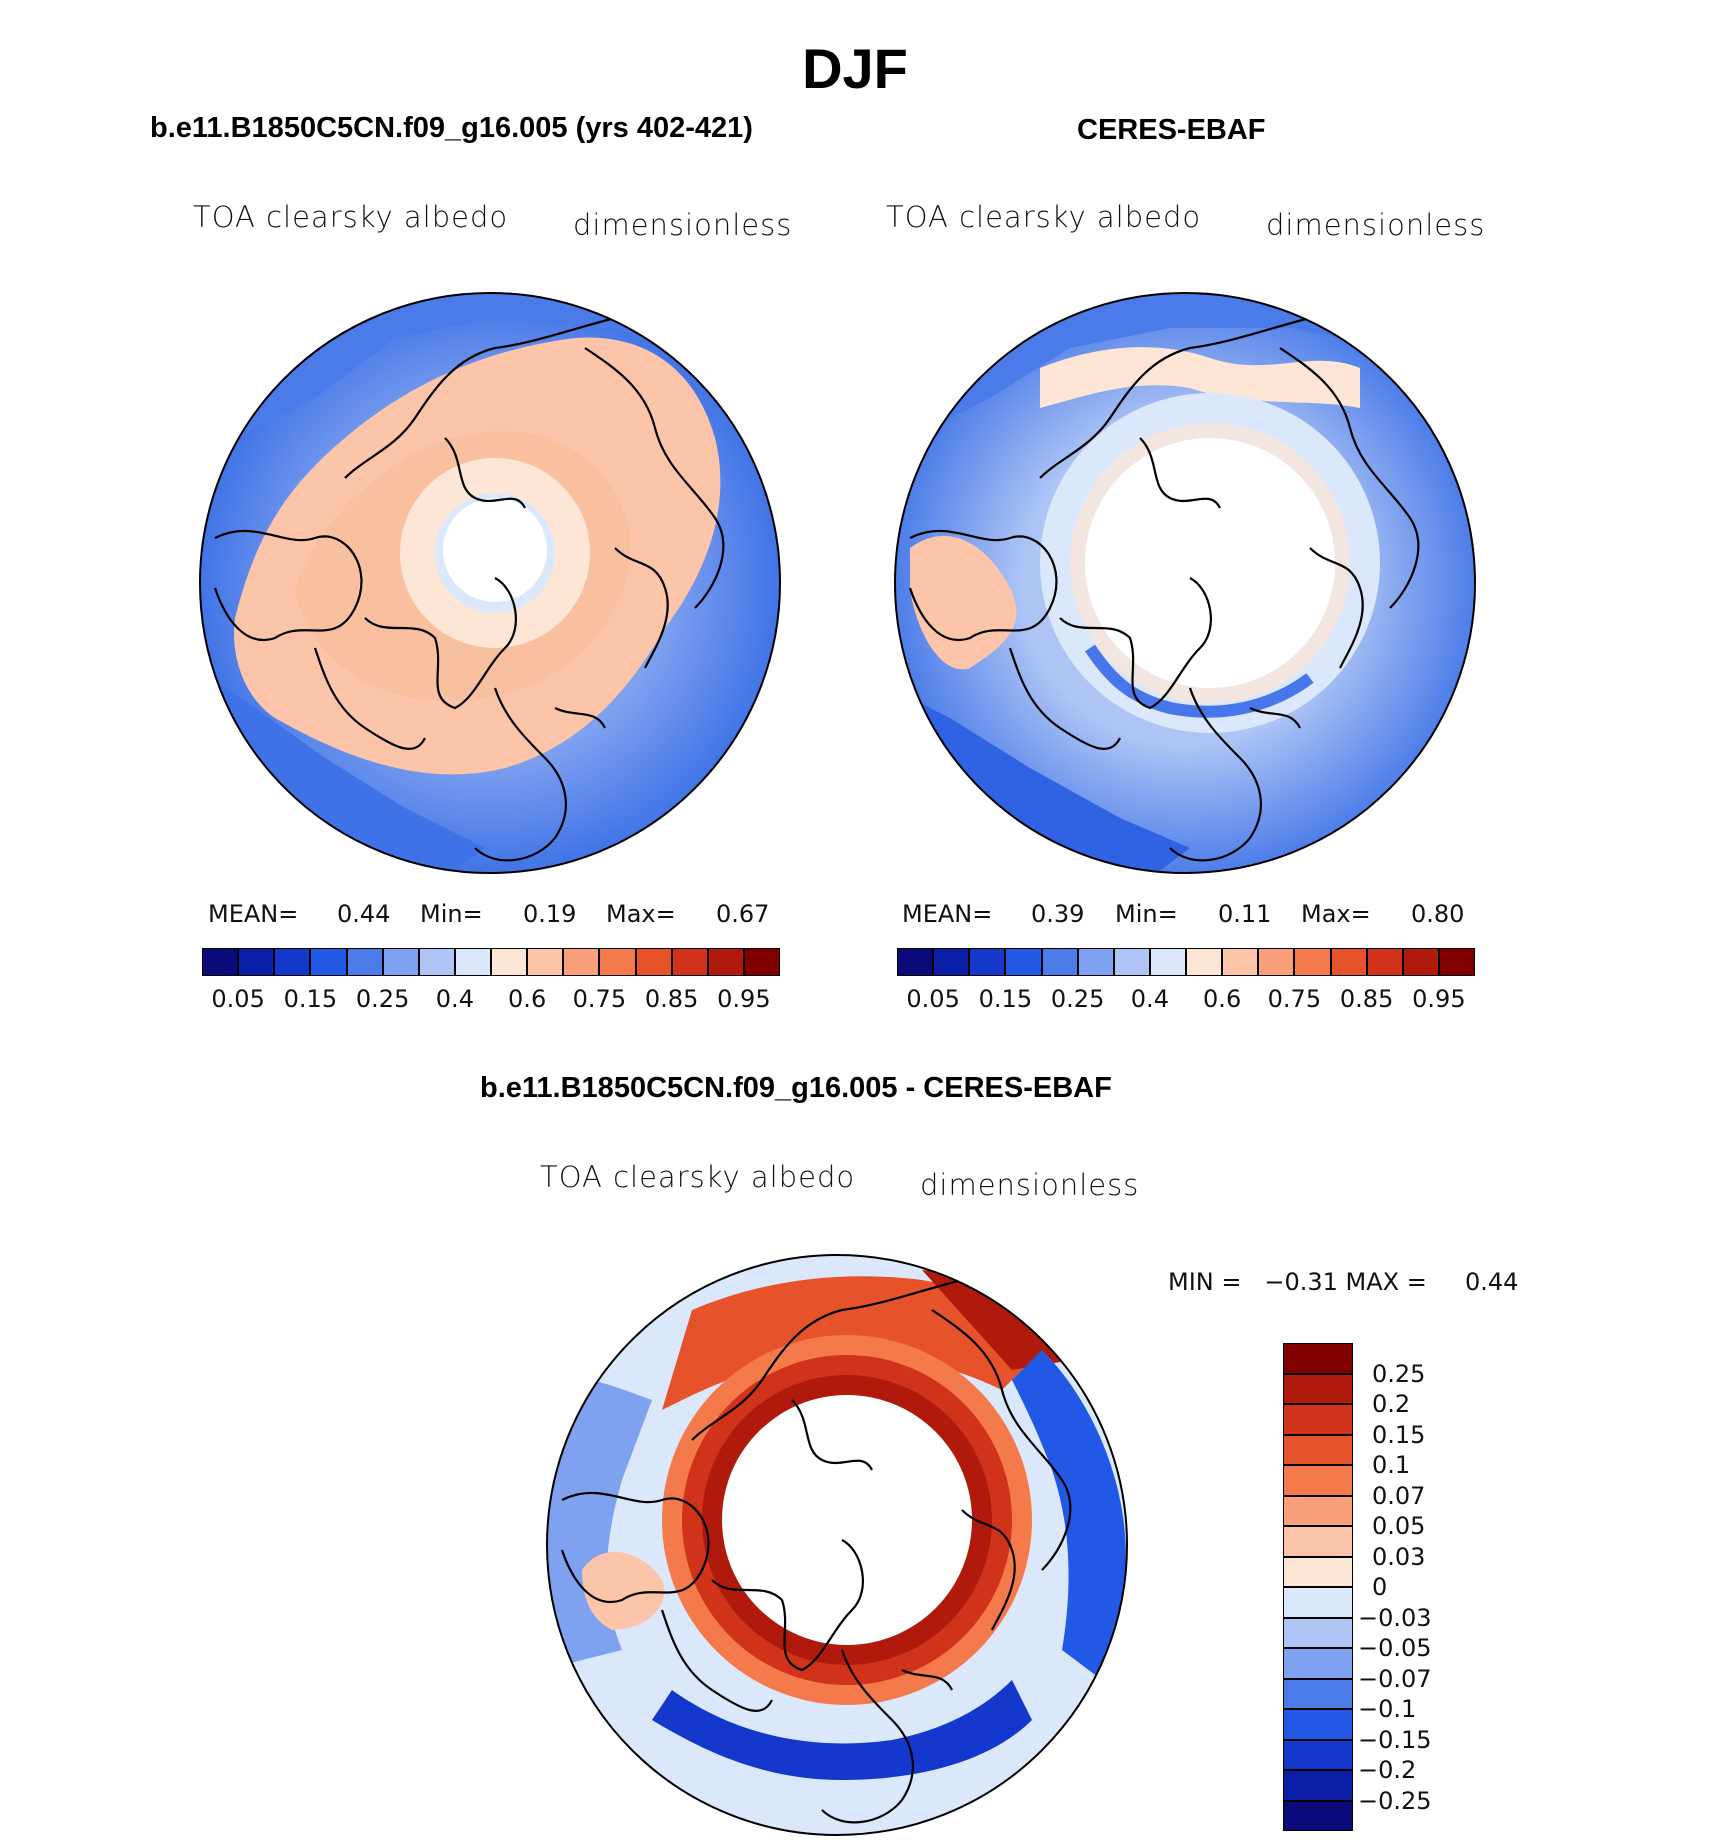 This screenshot has height=1840, width=1710. I want to click on diff-variable-label: TOA clearsky albedo, so click(698, 1177).